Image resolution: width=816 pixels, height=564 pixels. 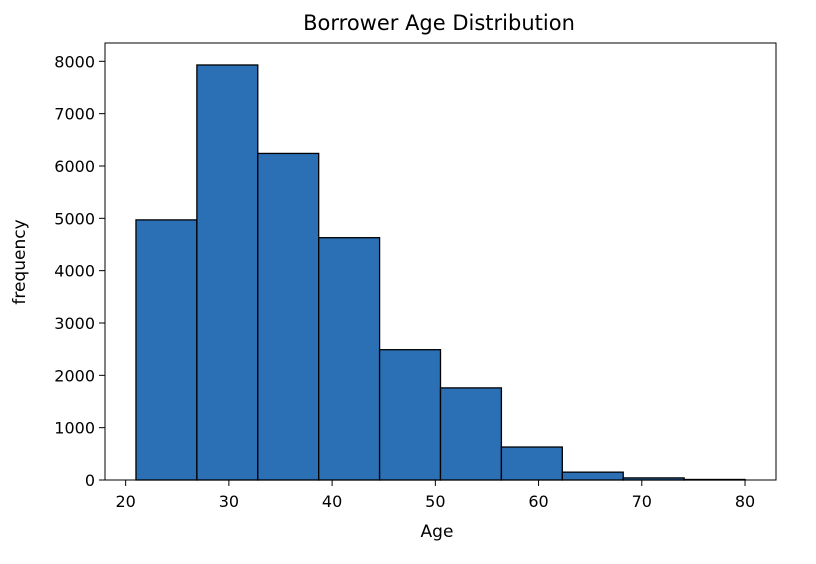 What do you see at coordinates (538, 501) in the screenshot?
I see `x-tick-label: 60` at bounding box center [538, 501].